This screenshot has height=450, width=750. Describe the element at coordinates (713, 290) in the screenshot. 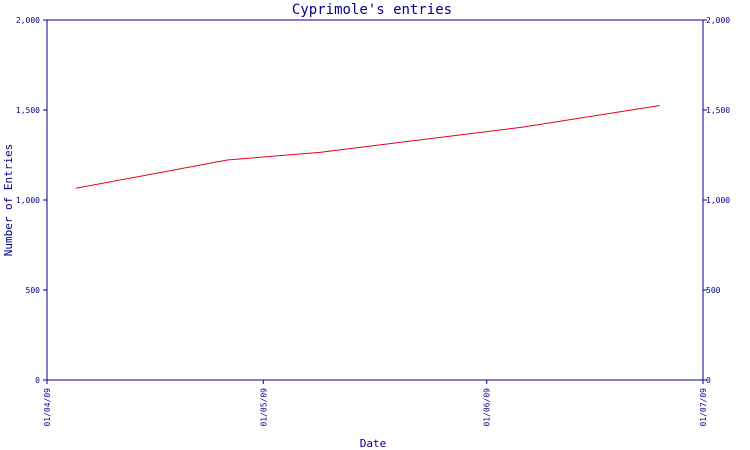

I see `right-y-tick-label: 500` at that location.